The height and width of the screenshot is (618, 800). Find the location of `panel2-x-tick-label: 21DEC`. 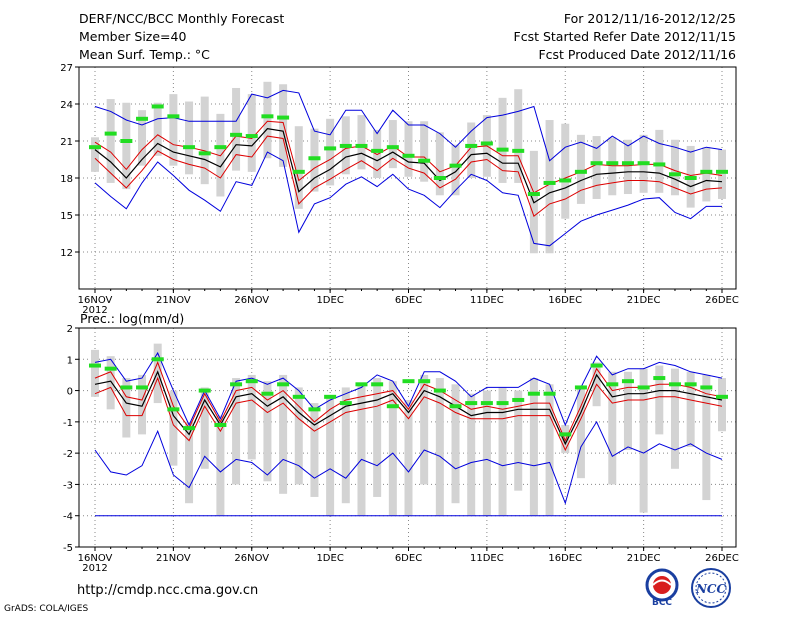

panel2-x-tick-label: 21DEC is located at coordinates (644, 558).